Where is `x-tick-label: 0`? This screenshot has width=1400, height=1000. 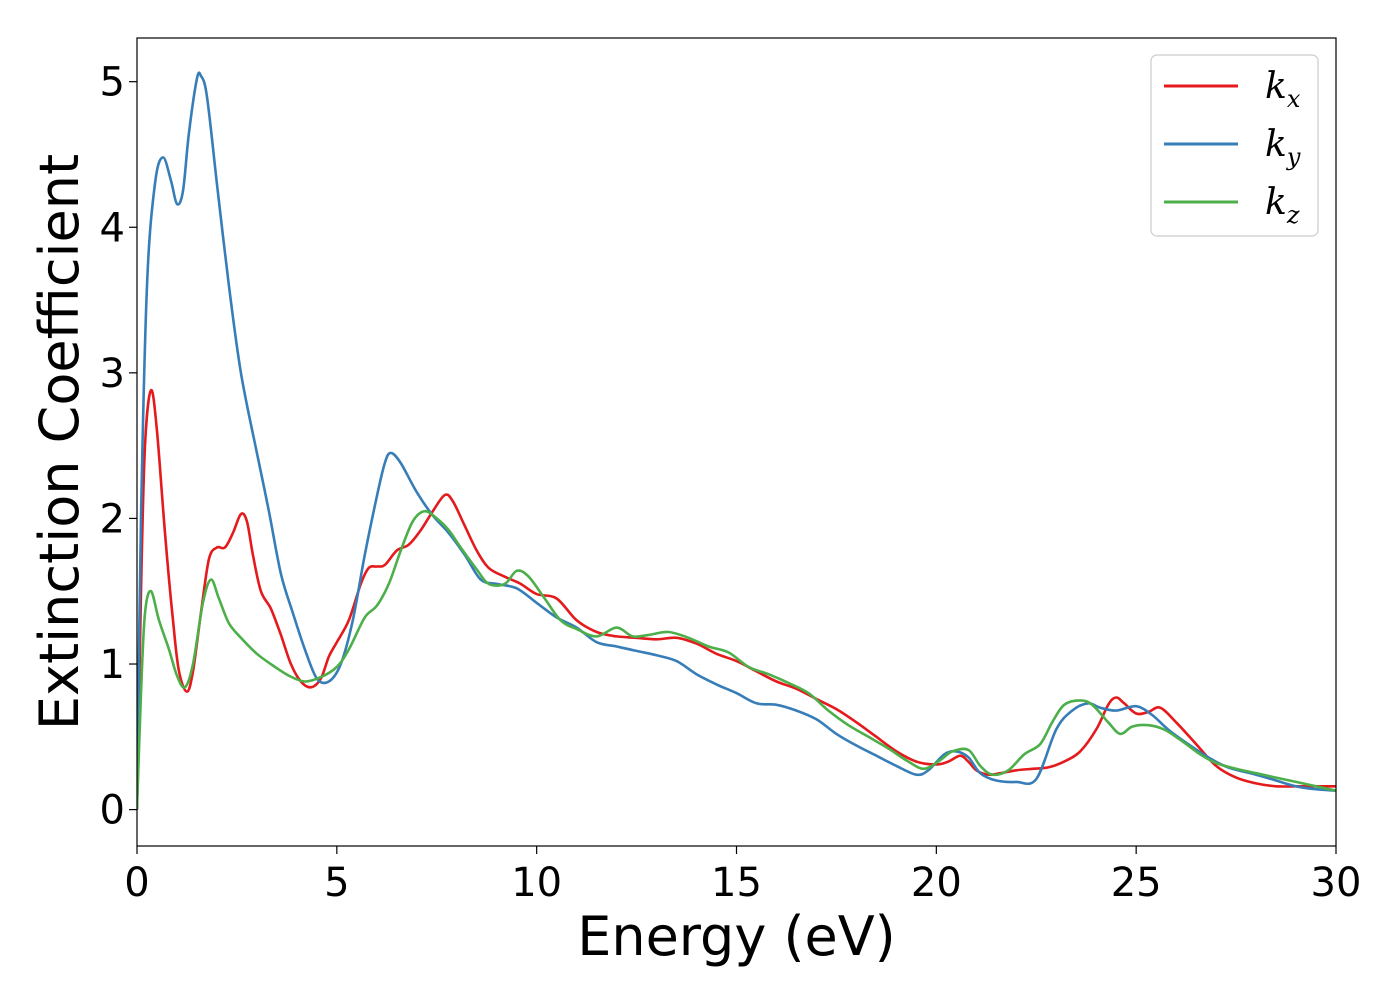 x-tick-label: 0 is located at coordinates (136, 883).